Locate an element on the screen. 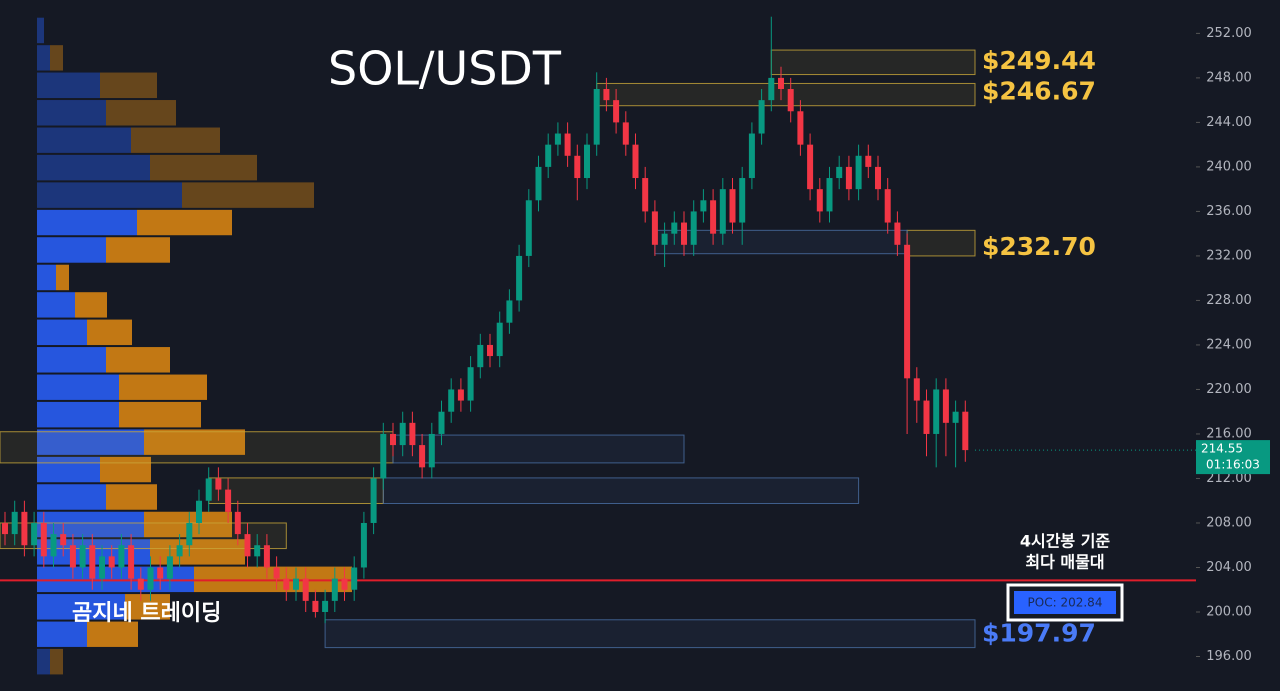 This screenshot has height=691, width=1280. y-tick-label: 216.00 is located at coordinates (1229, 433).